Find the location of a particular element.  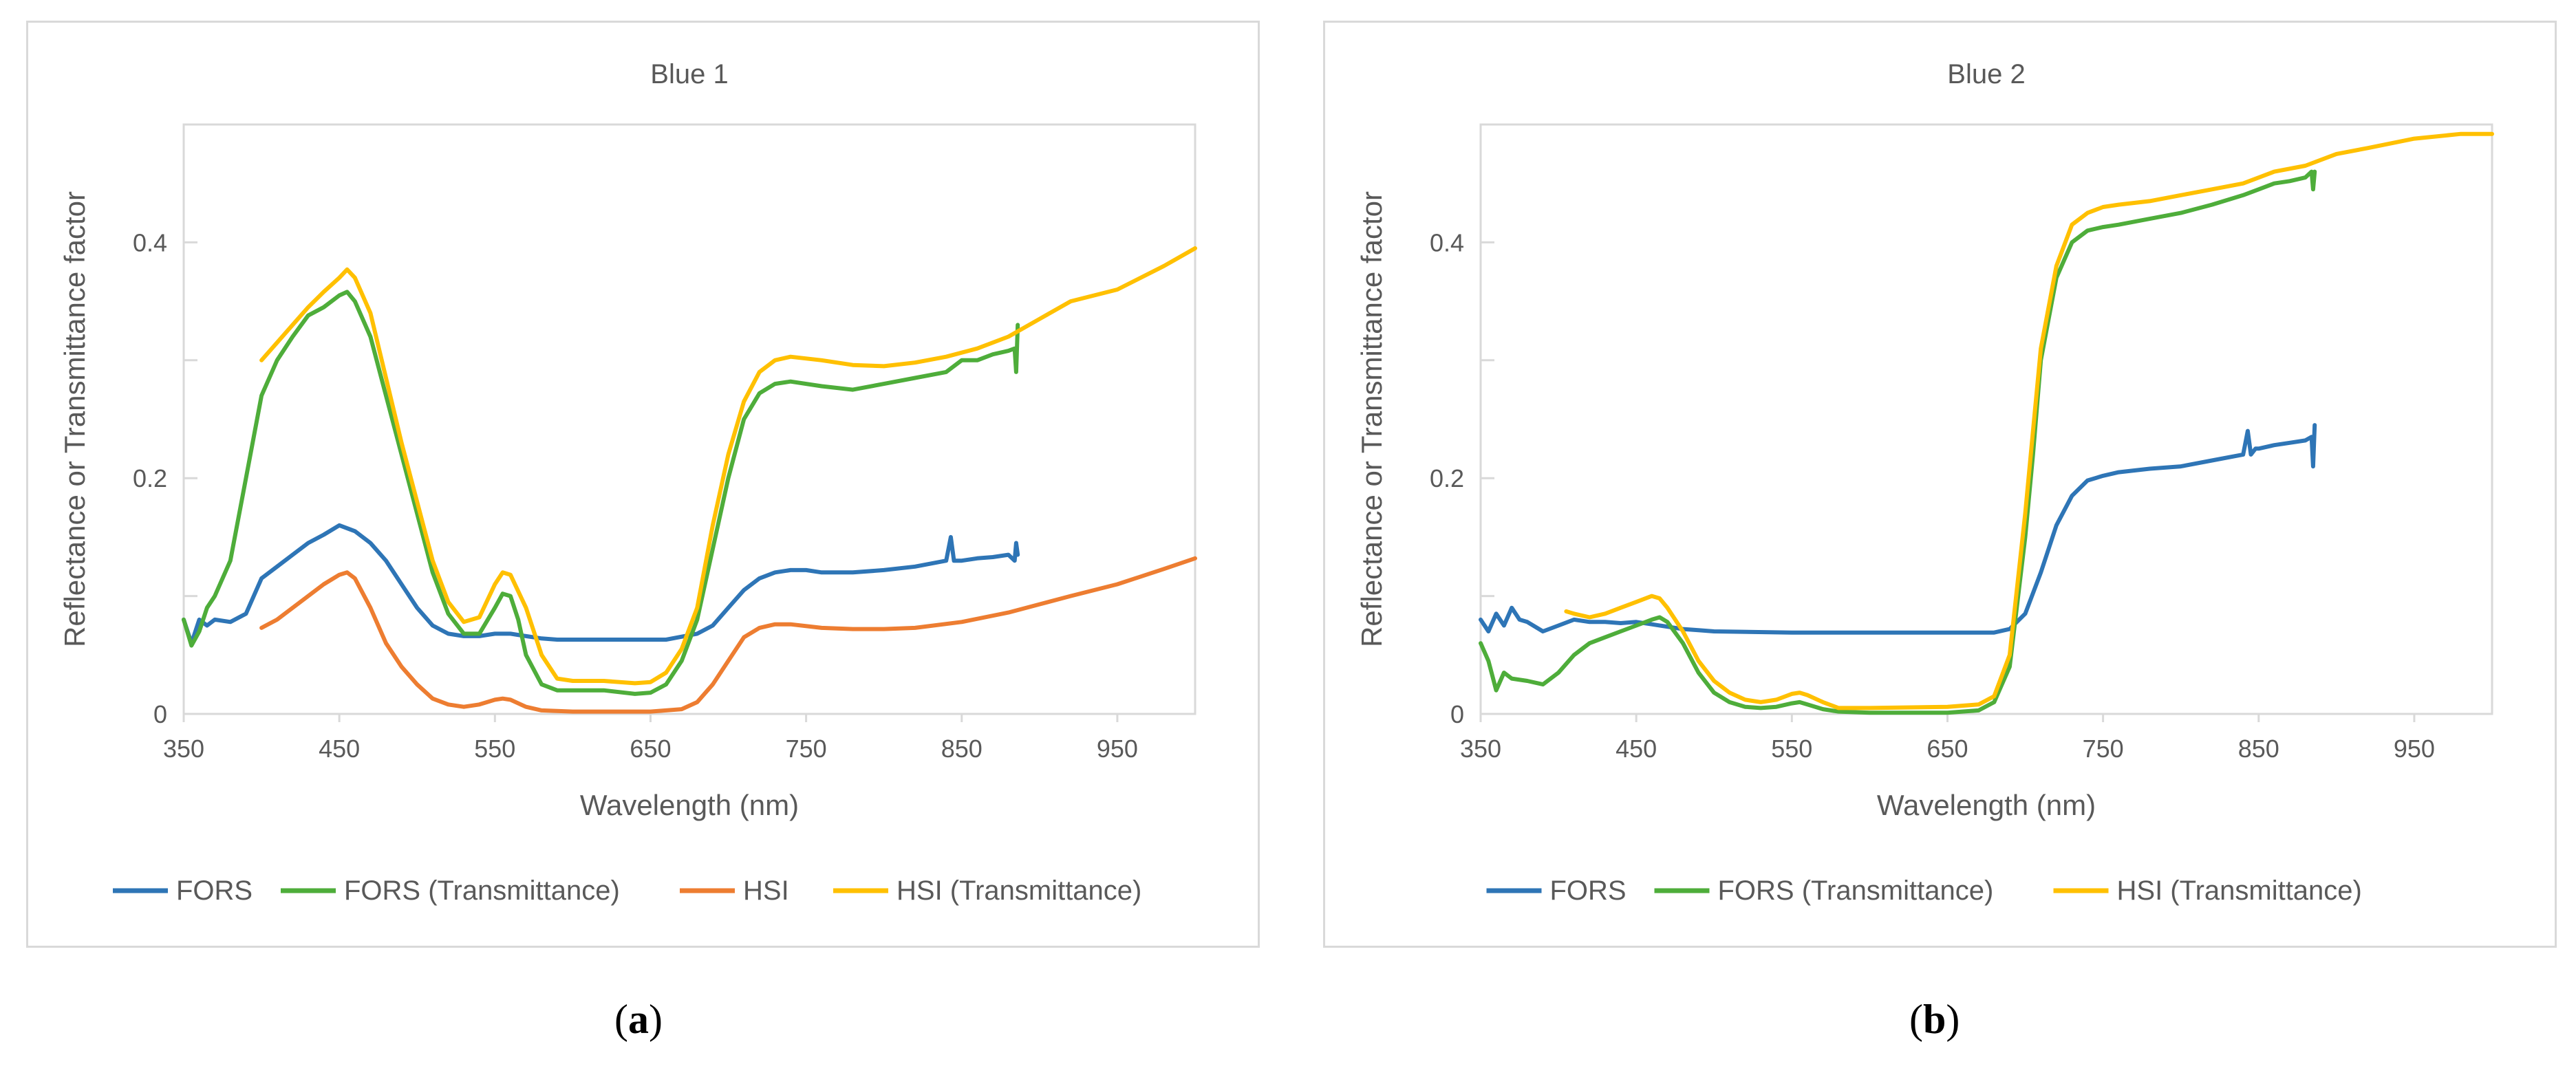

caption-b: (b) is located at coordinates (1935, 1019).